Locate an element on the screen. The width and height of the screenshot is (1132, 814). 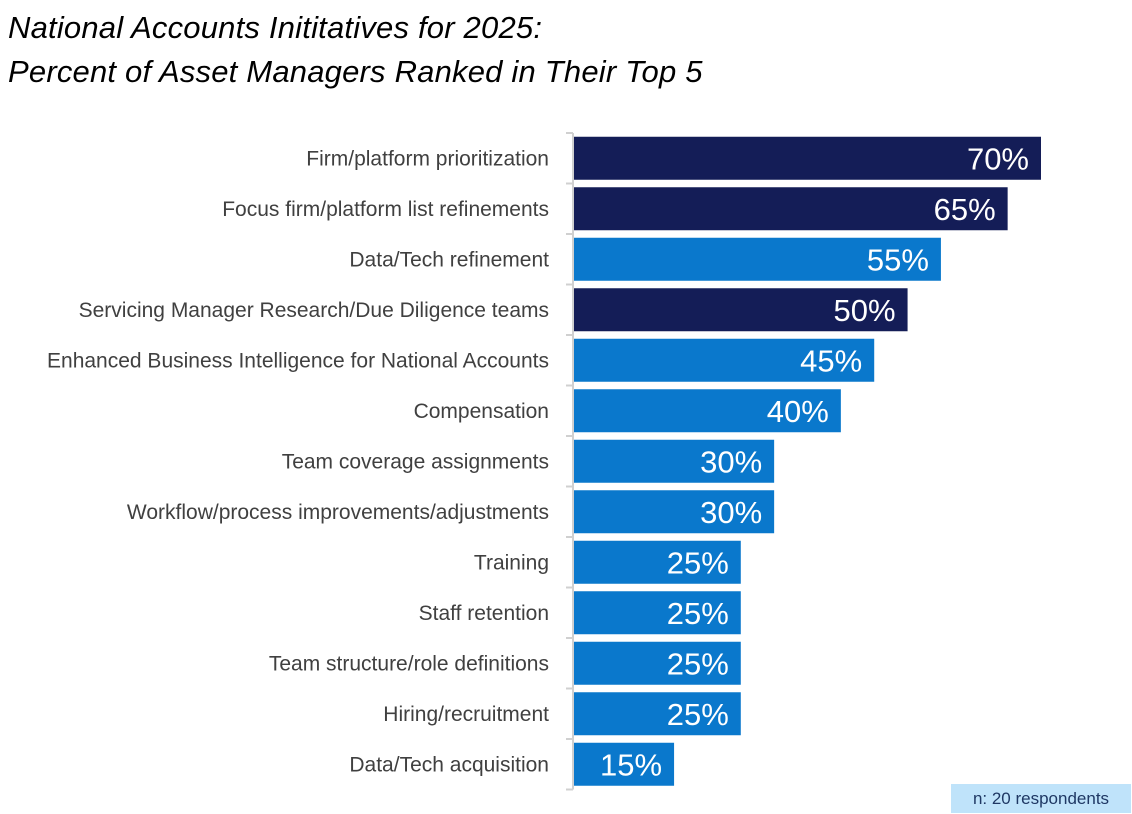
chart-title-line-1: National Accounts Inititatives for 2025: is located at coordinates (275, 27).